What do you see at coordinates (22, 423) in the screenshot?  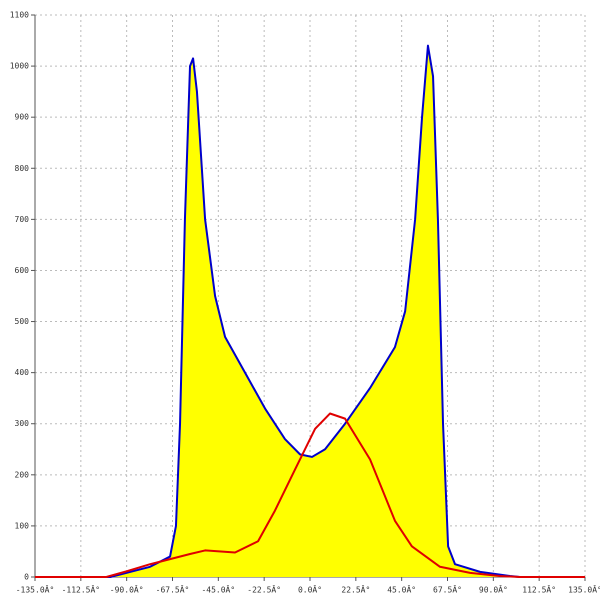 I see `y-tick-label: 300` at bounding box center [22, 423].